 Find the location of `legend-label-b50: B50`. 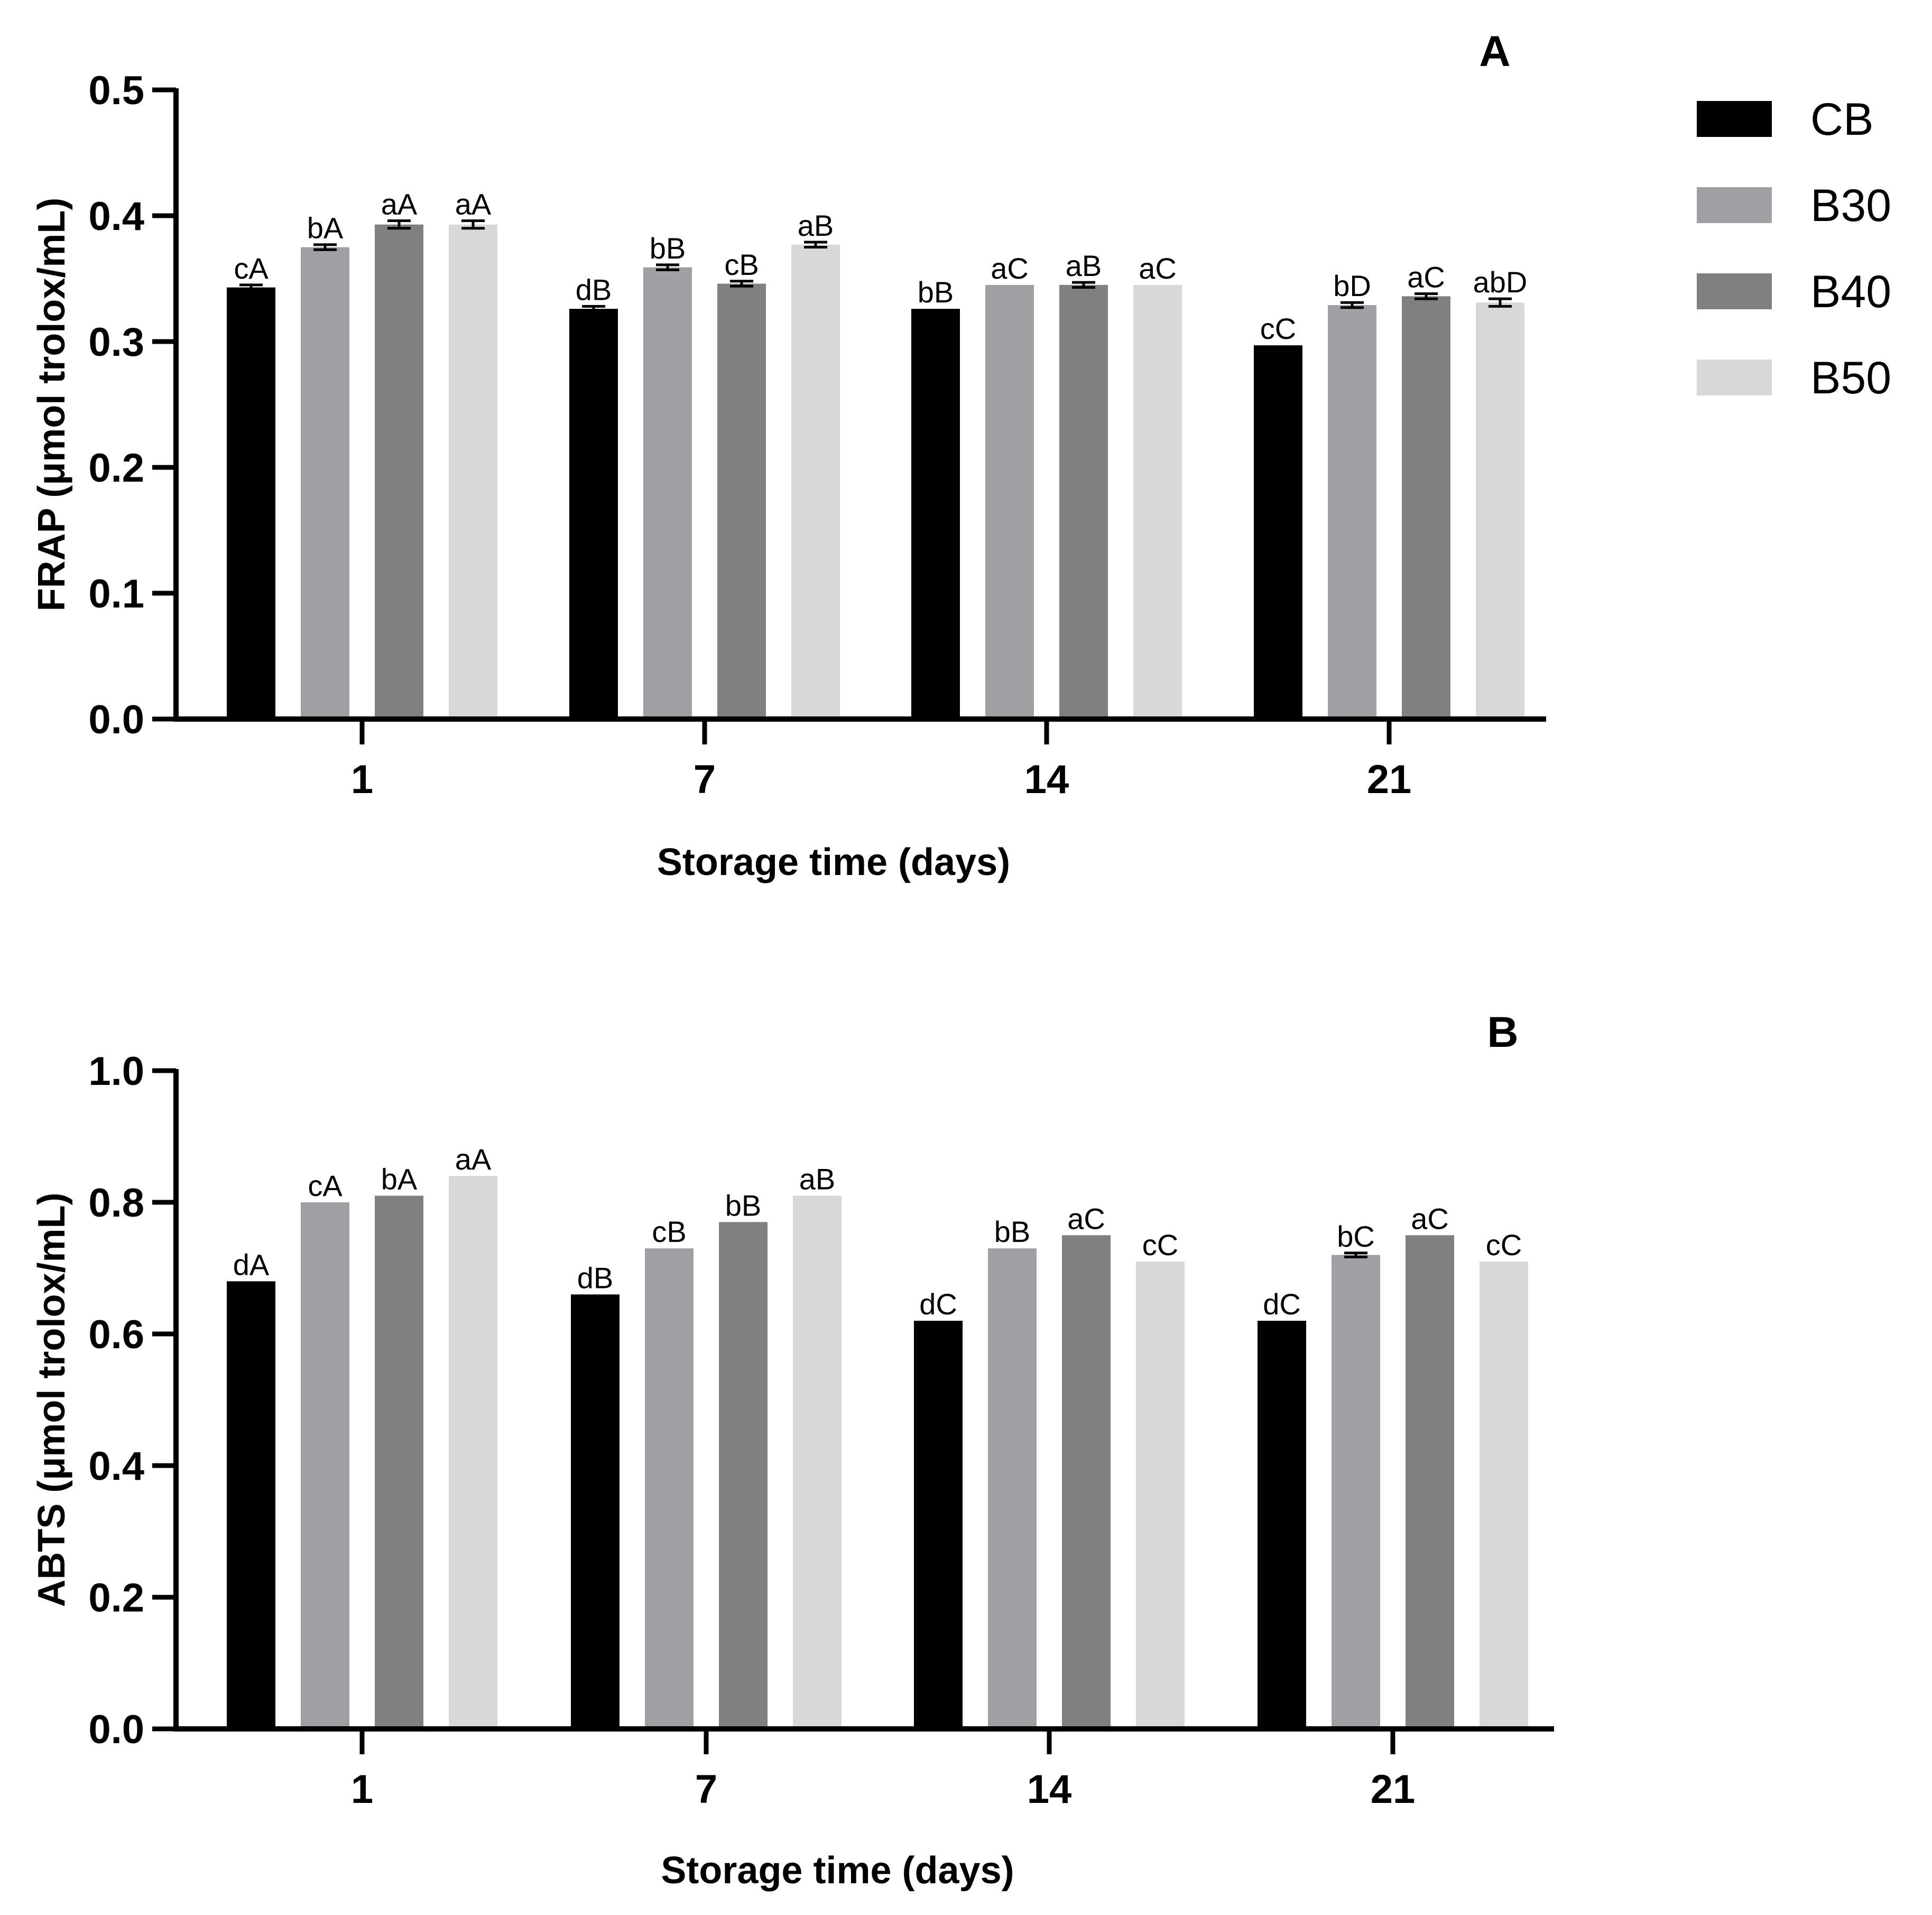

legend-label-b50: B50 is located at coordinates (1851, 378).